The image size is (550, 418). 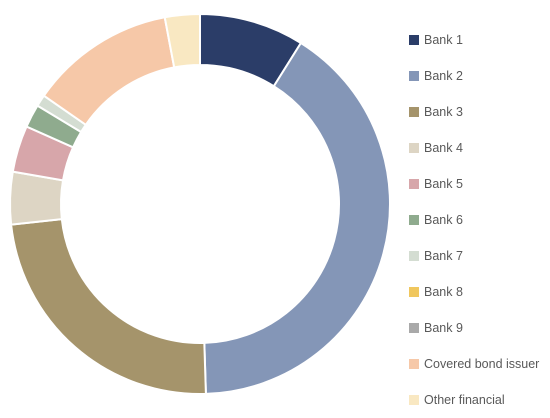 I want to click on legend-label: Bank 8, so click(x=443, y=292).